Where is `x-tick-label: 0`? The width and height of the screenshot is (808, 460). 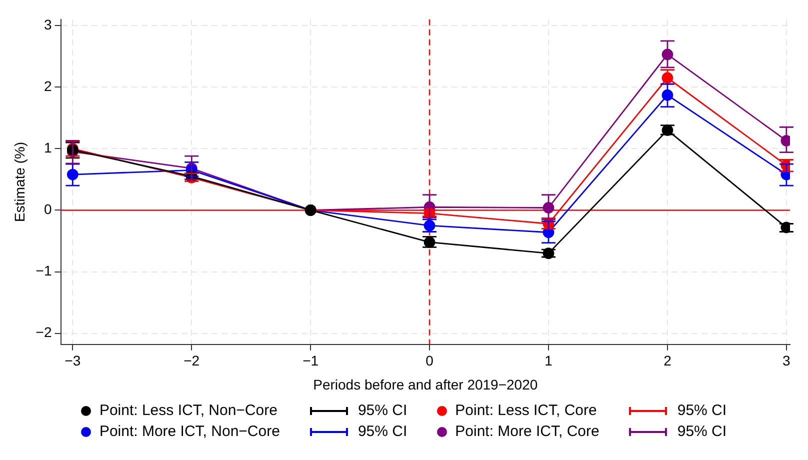
x-tick-label: 0 is located at coordinates (430, 360).